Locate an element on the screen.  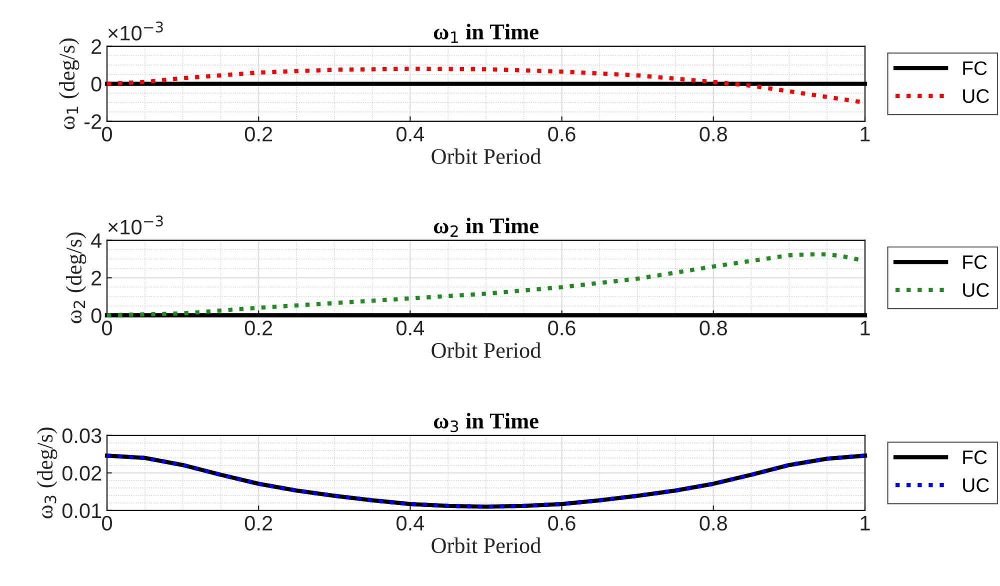
y-axis-title: ω$_{3}$ (deg/s) is located at coordinates (47, 473).